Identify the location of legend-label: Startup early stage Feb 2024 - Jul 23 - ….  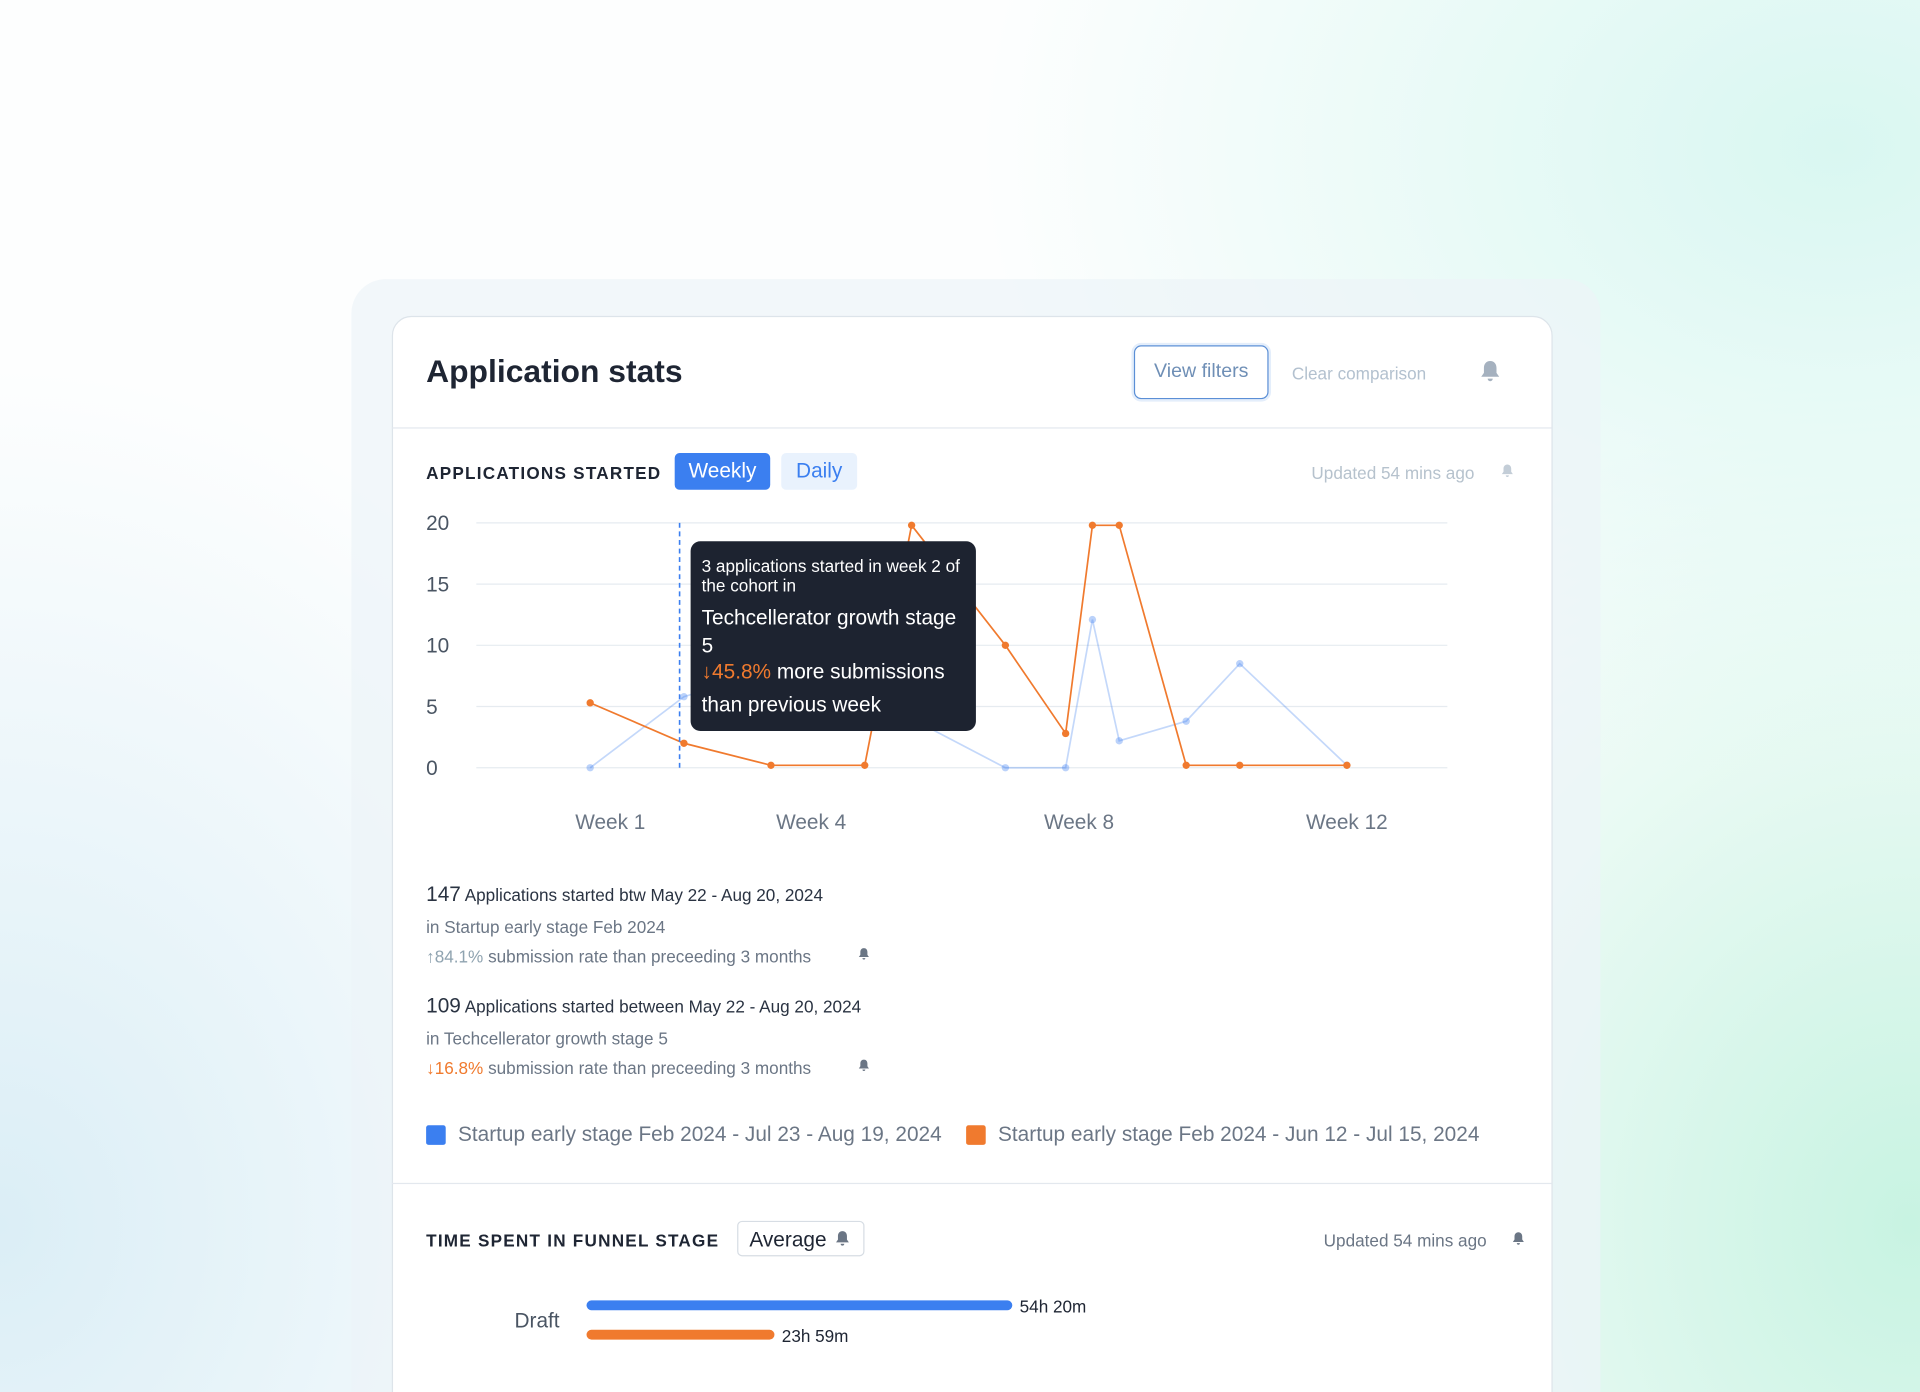
(699, 1134).